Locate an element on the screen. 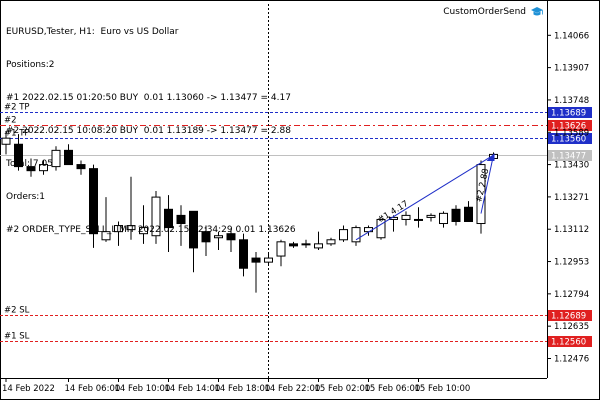  time-tick-label: 14 Feb 10:00 is located at coordinates (143, 389).